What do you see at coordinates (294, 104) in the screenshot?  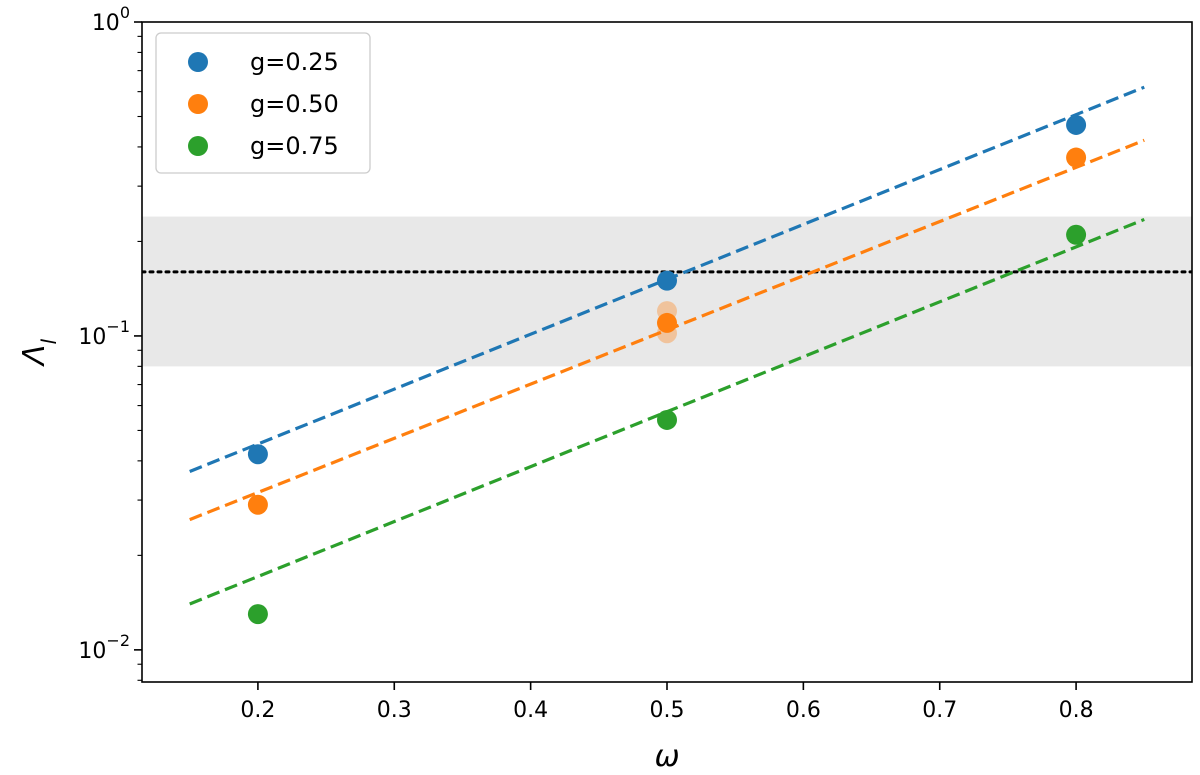 I see `legend-label: g=0.50` at bounding box center [294, 104].